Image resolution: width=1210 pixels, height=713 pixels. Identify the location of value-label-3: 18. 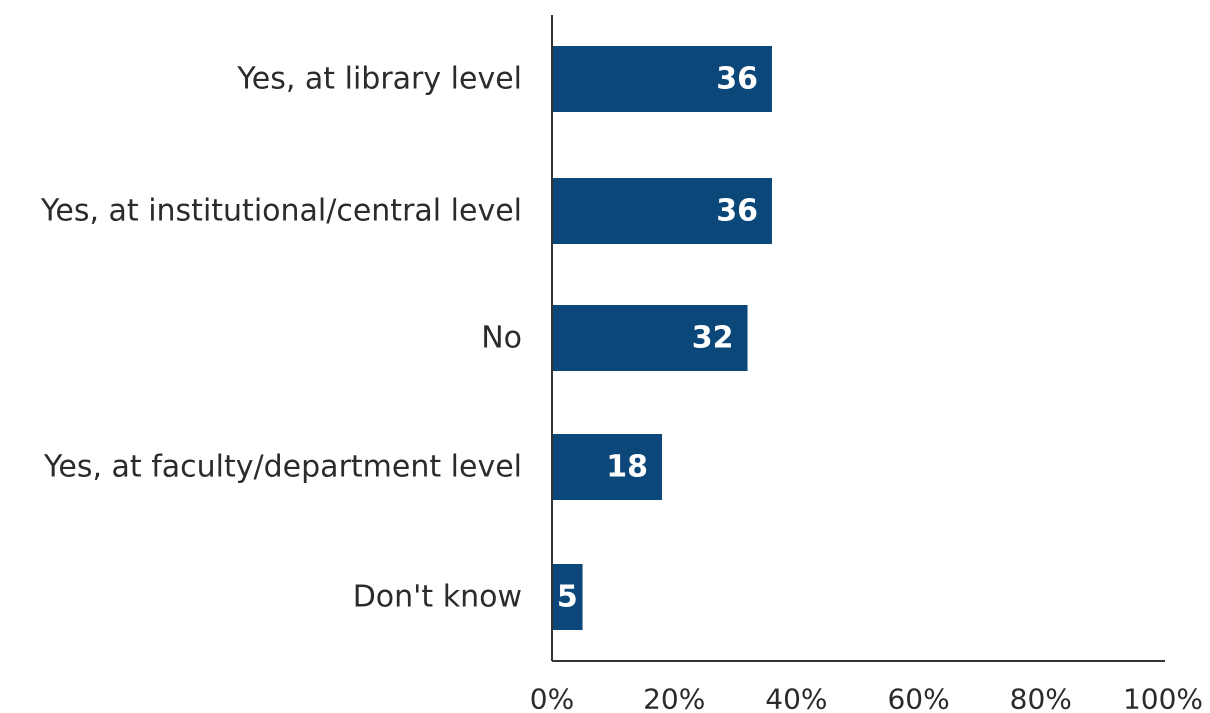
(627, 467).